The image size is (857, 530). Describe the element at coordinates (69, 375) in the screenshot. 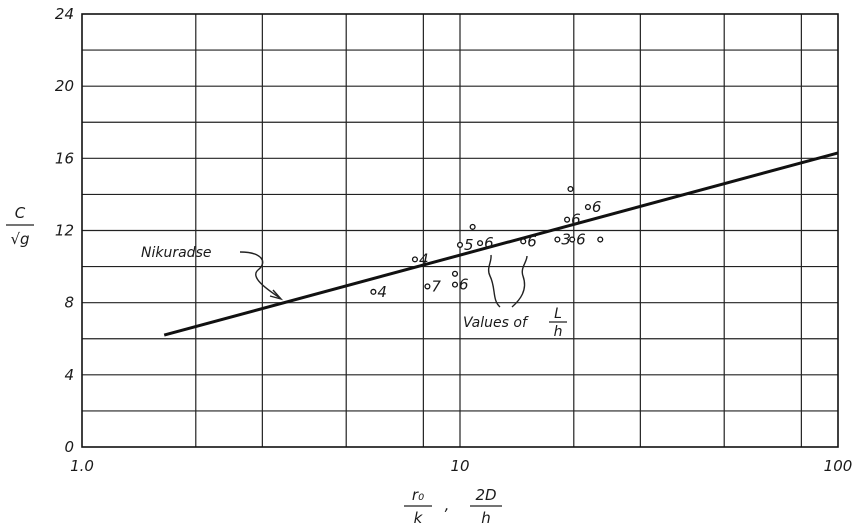

I see `y-tick-label: 4` at that location.